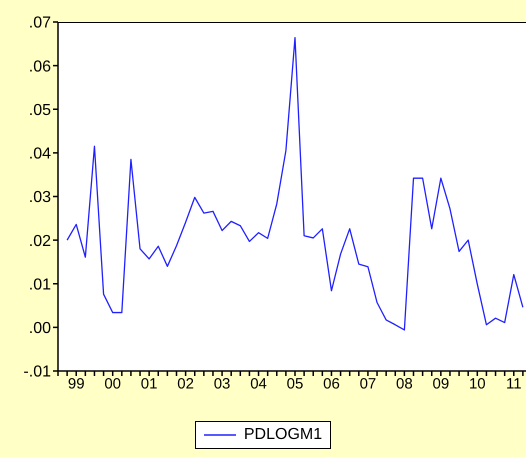  What do you see at coordinates (331, 384) in the screenshot?
I see `x-tick-label: 06` at bounding box center [331, 384].